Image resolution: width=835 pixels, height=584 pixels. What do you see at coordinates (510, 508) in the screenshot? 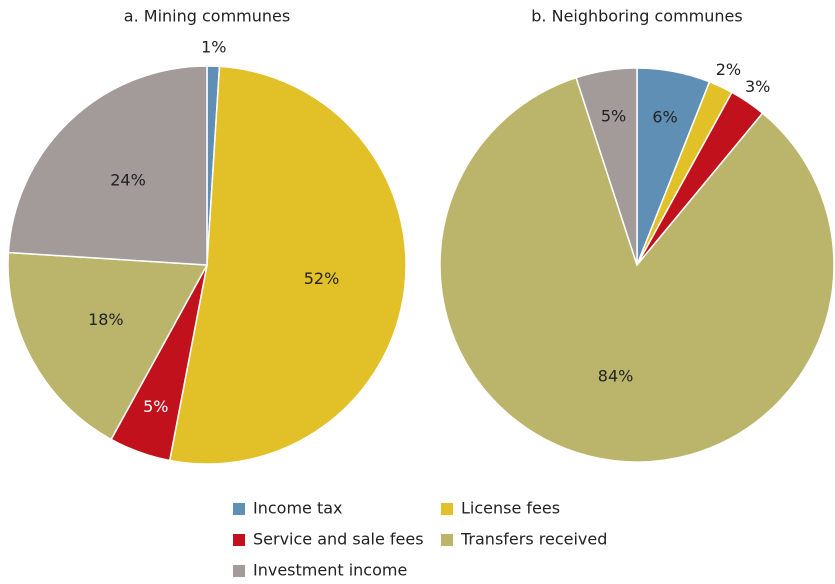
I see `legend-label: License fees` at bounding box center [510, 508].